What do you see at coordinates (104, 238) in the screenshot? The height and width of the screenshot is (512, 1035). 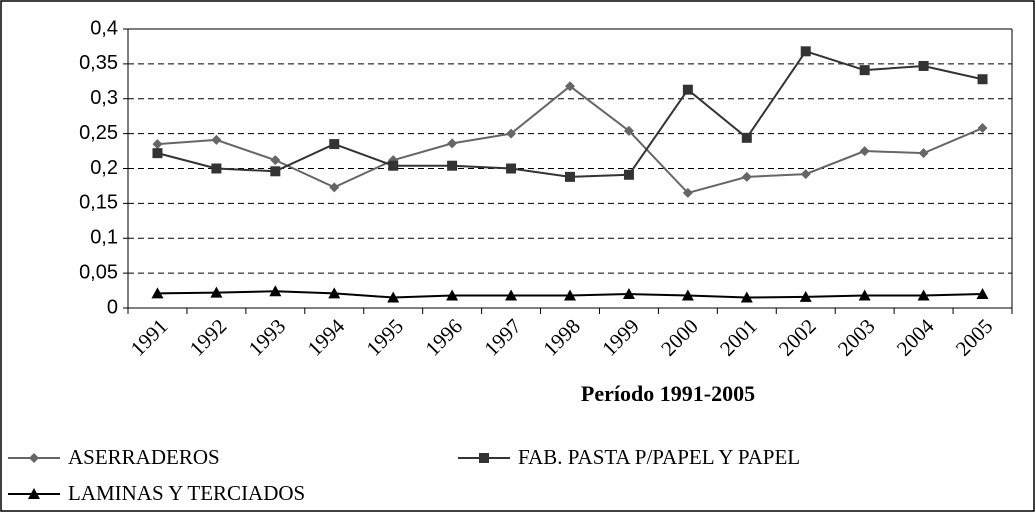 I see `y-tick-label: 0,1` at bounding box center [104, 238].